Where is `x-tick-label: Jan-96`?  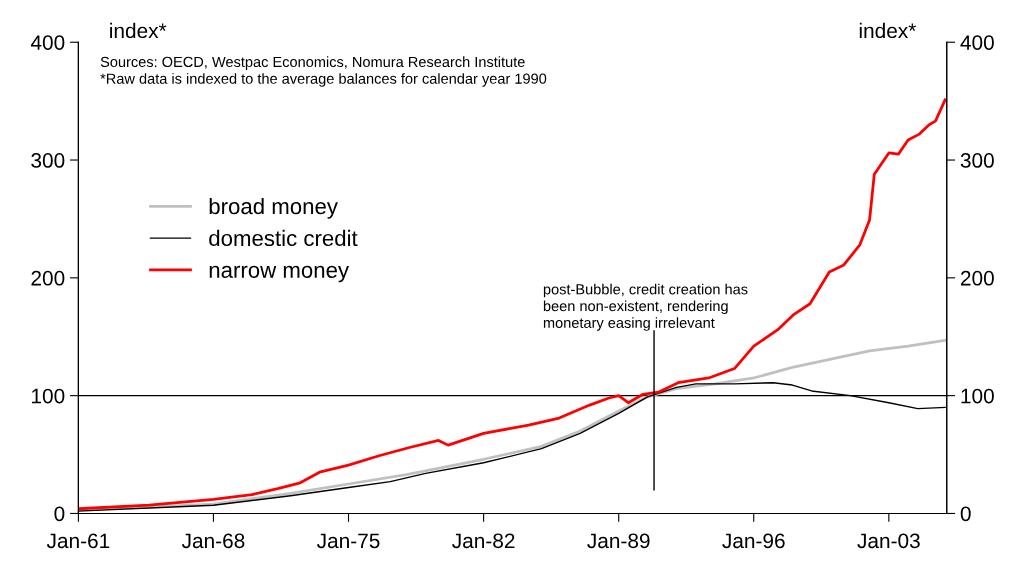
x-tick-label: Jan-96 is located at coordinates (753, 541).